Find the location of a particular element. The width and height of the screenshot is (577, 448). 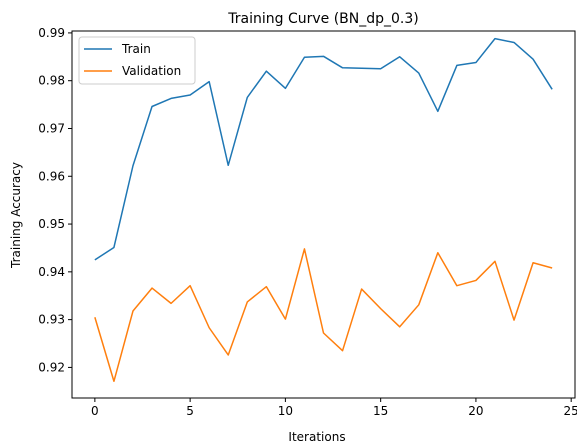

legend-validation-label: Validation is located at coordinates (151, 71).